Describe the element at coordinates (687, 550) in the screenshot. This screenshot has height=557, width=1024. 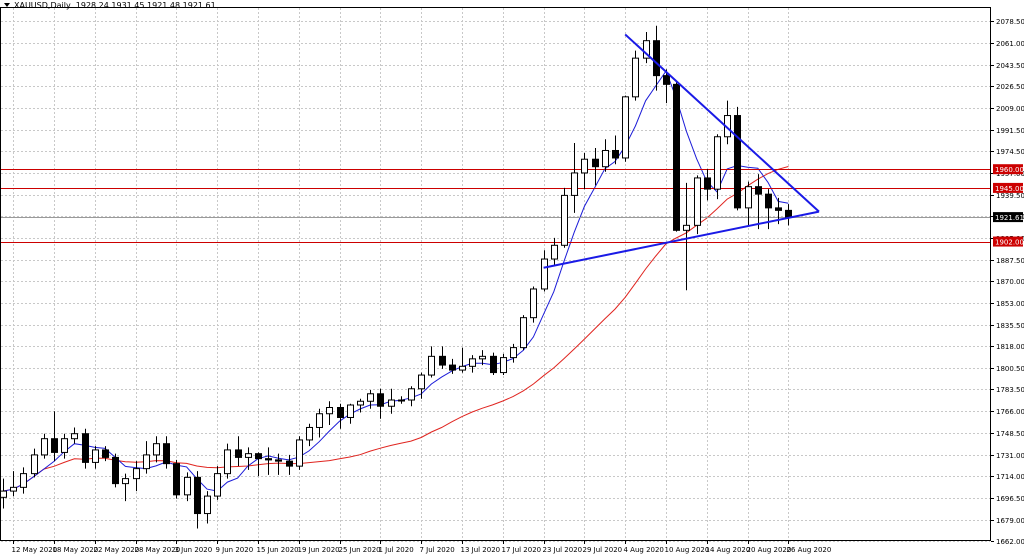
I see `x-tick-label: 10 Aug 2020` at that location.